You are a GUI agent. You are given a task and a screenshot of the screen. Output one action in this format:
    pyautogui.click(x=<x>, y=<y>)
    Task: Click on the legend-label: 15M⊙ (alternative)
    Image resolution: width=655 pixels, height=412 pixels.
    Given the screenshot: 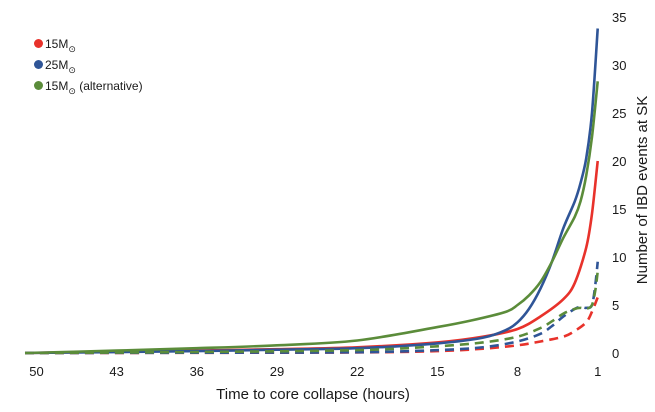 What is the action you would take?
    pyautogui.click(x=94, y=87)
    